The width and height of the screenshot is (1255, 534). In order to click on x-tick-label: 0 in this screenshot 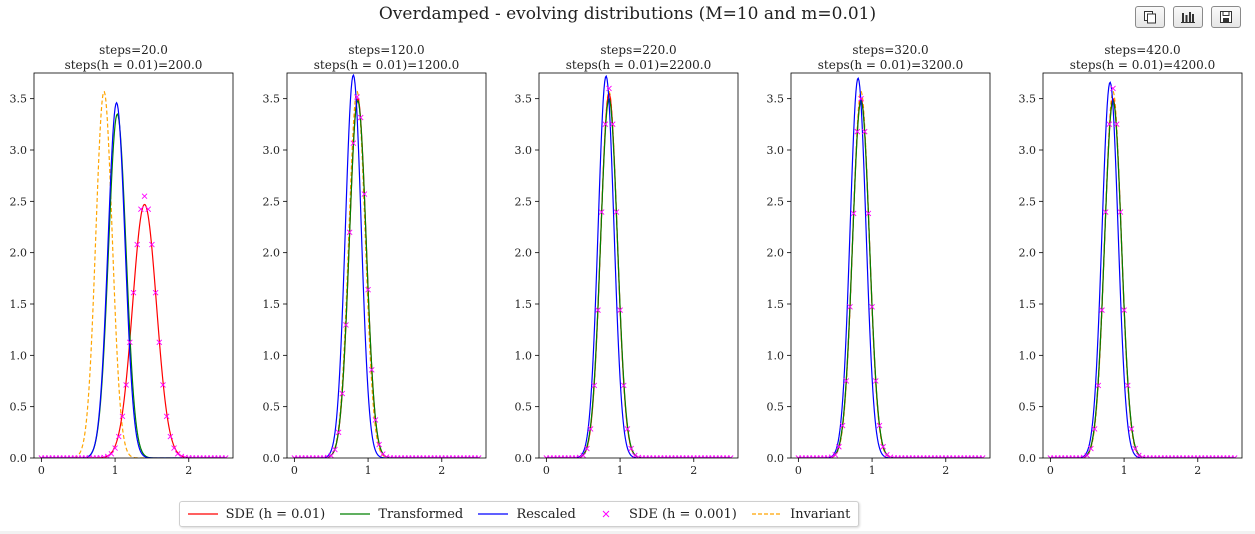, I will do `click(1050, 470)`.